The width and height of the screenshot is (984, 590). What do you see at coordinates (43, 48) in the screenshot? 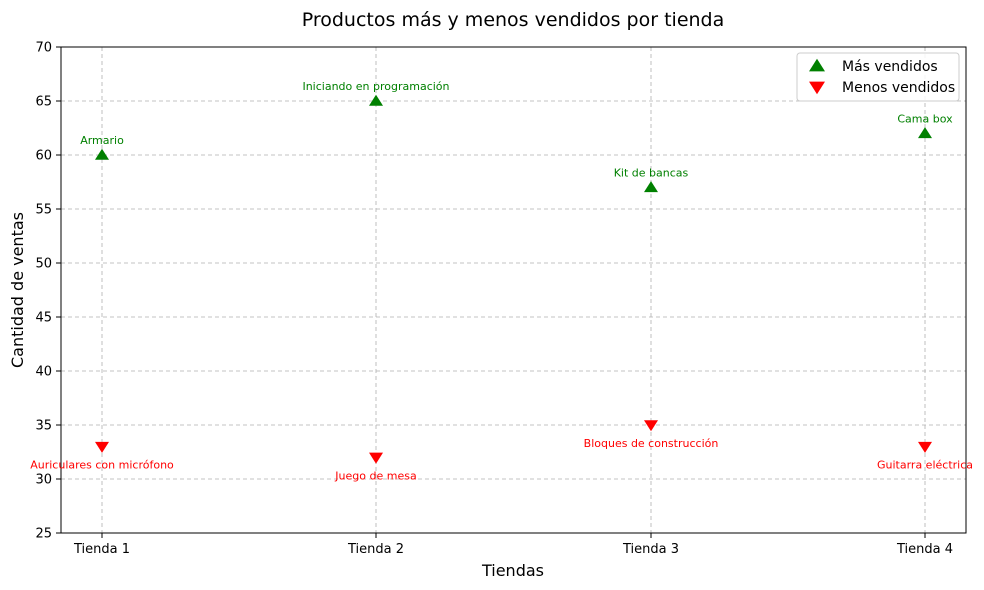
I see `y-tick-label: 70` at bounding box center [43, 48].